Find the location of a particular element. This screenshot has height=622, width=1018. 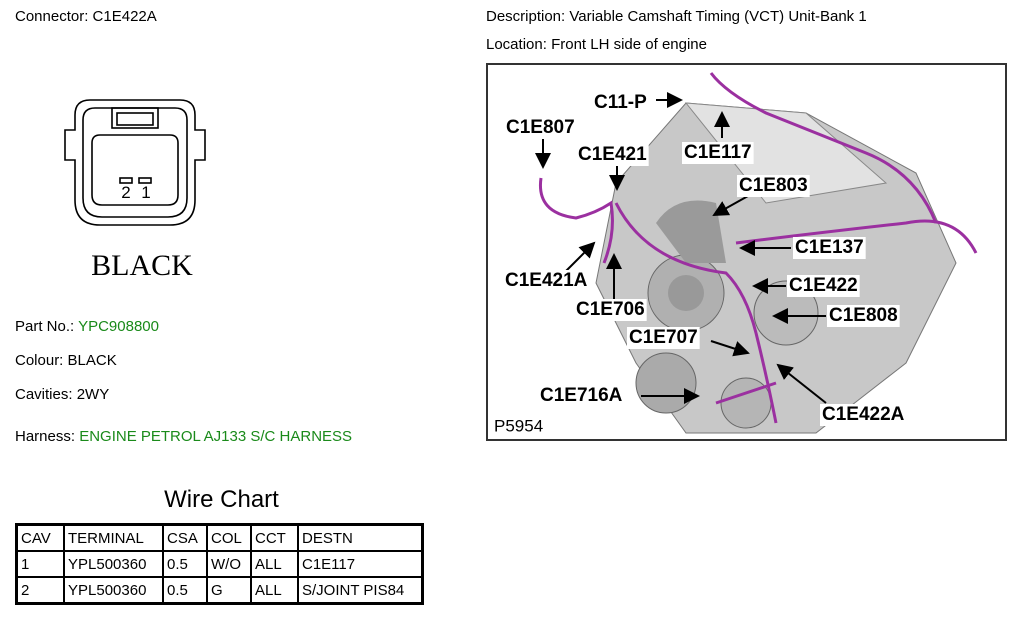

value: ENGINE PETROL AJ133 S/C HARNESS is located at coordinates (216, 436).